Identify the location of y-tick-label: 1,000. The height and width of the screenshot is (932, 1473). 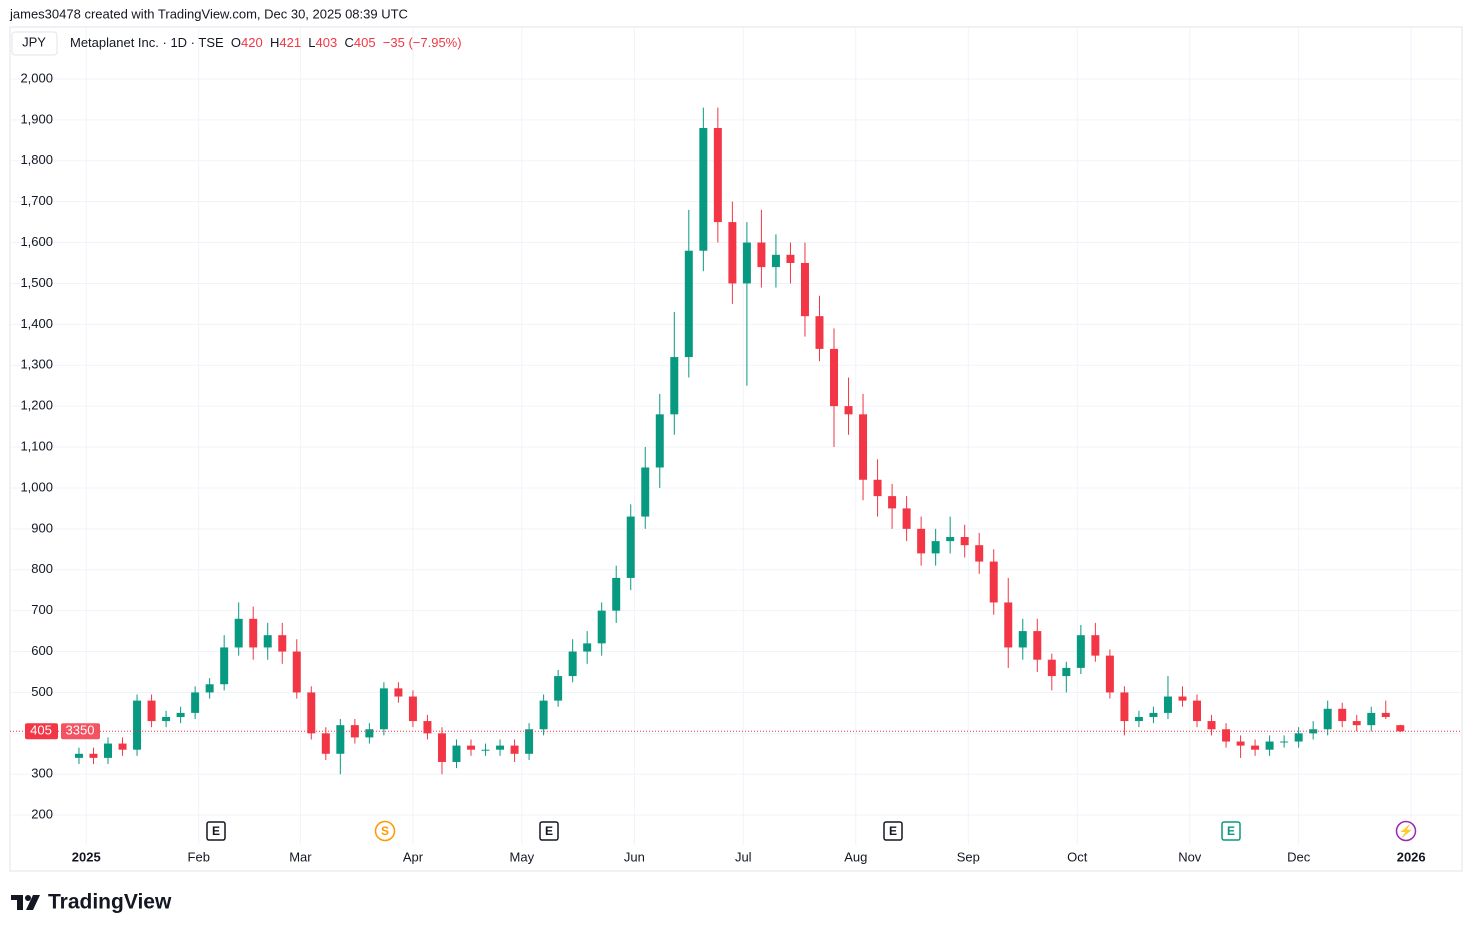
(36, 486).